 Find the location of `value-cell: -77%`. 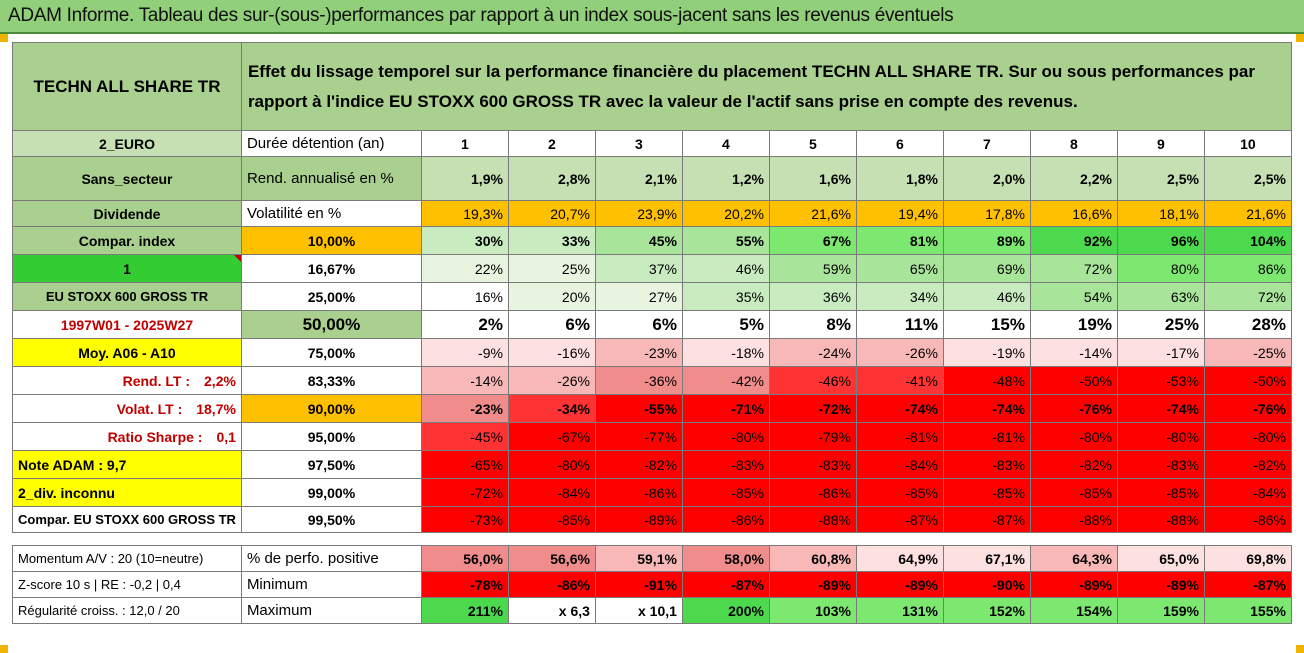

value-cell: -77% is located at coordinates (638, 436).